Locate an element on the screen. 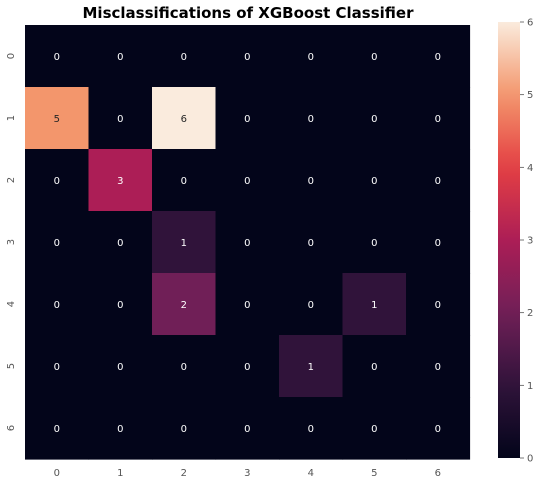  x-tick-label: 0 is located at coordinates (57, 473).